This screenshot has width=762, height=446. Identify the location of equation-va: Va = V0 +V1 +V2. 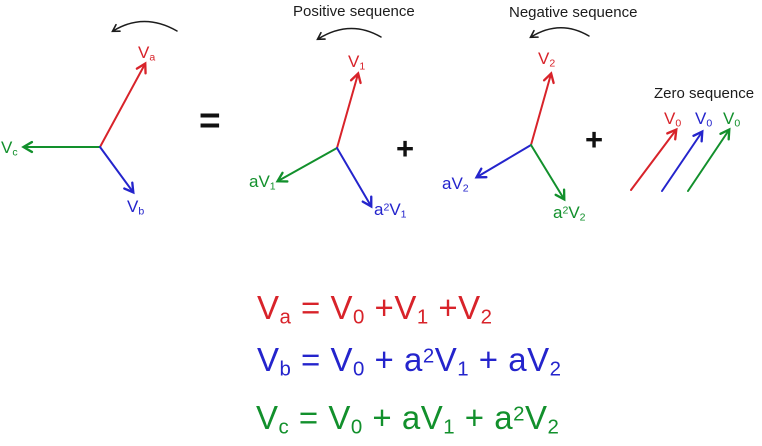
(375, 309).